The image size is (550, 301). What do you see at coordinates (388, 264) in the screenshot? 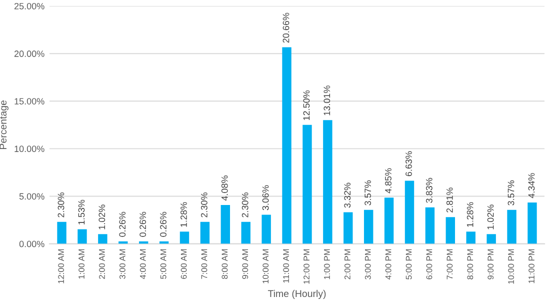
I see `x-tick-label: 4:00 PM` at bounding box center [388, 264].